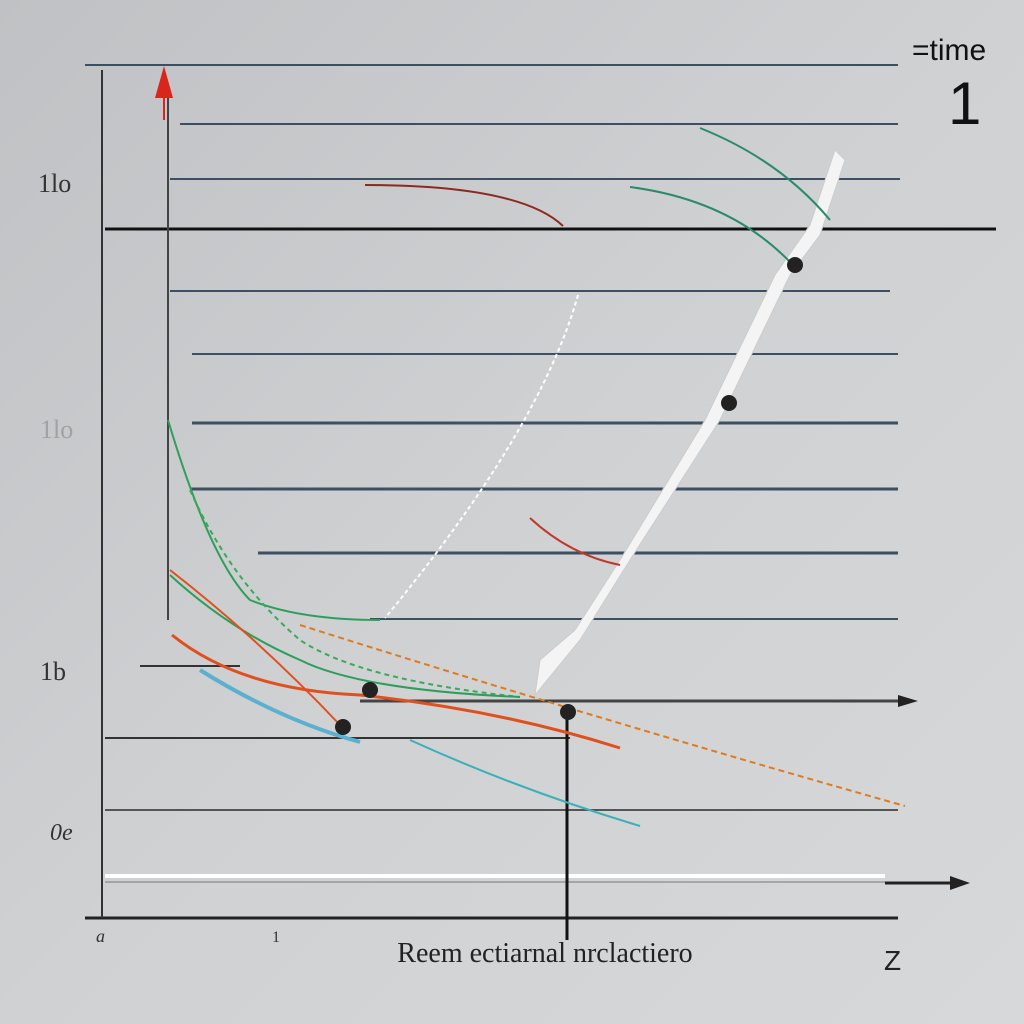 Image resolution: width=1024 pixels, height=1024 pixels. What do you see at coordinates (544, 953) in the screenshot?
I see `x-axis-title: Reem ectiarnal nrclactiero` at bounding box center [544, 953].